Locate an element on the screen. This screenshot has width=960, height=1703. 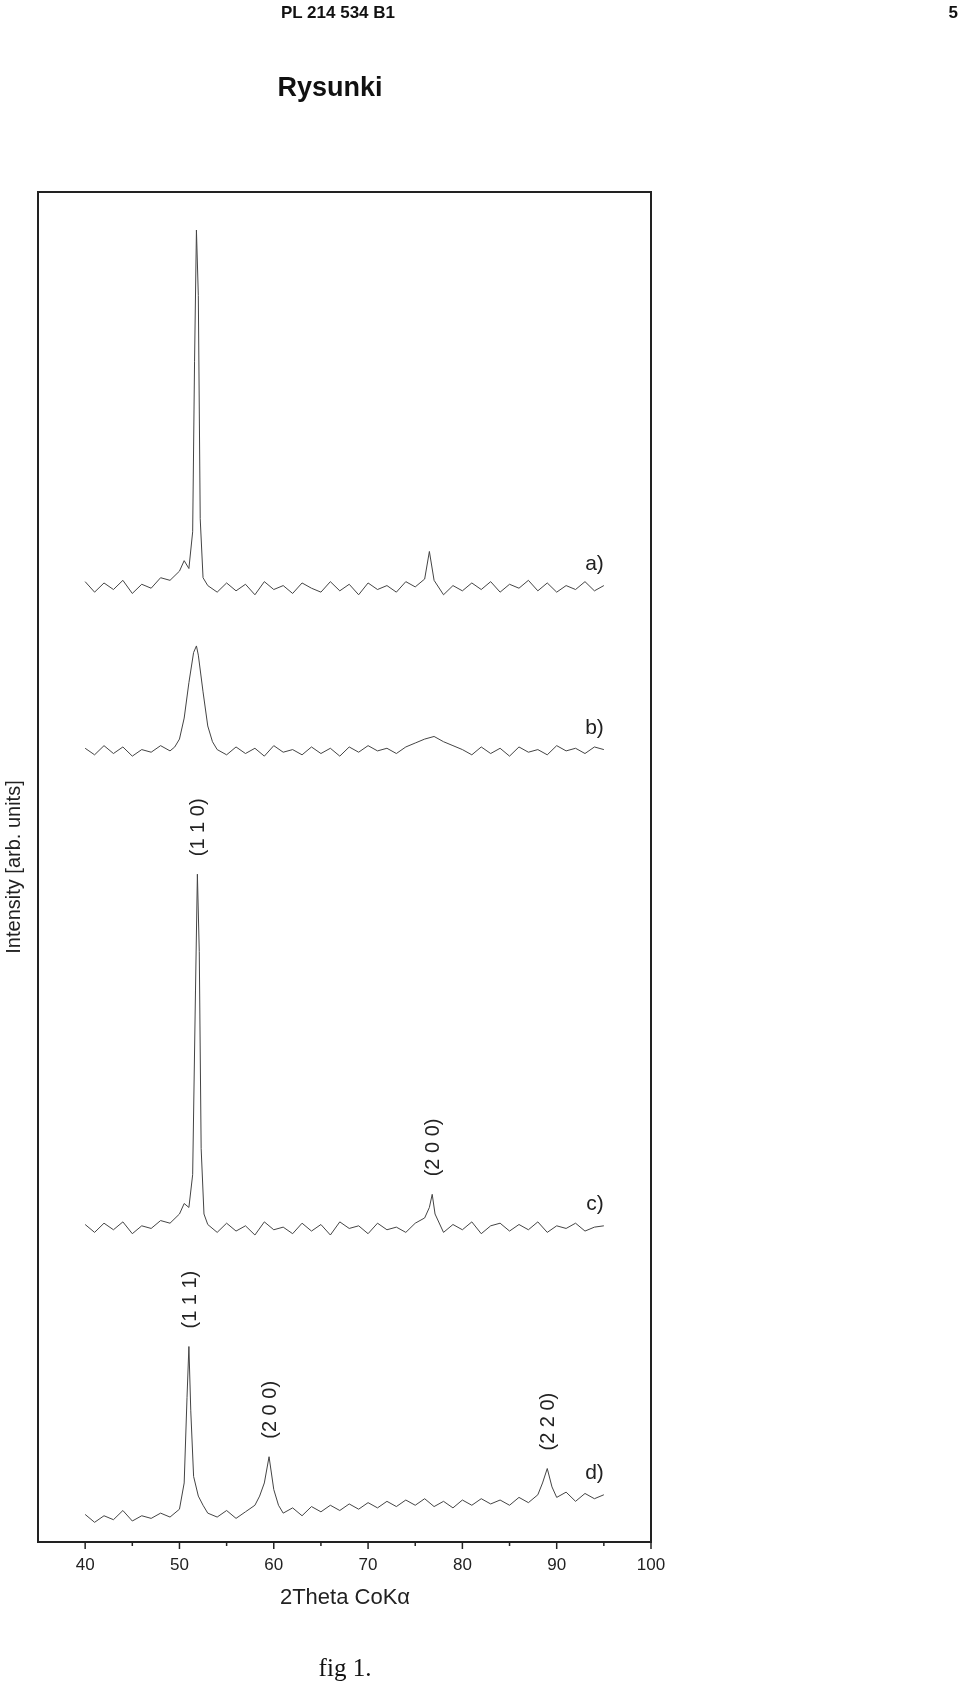
annotation: (2 2 0) is located at coordinates (547, 1421).